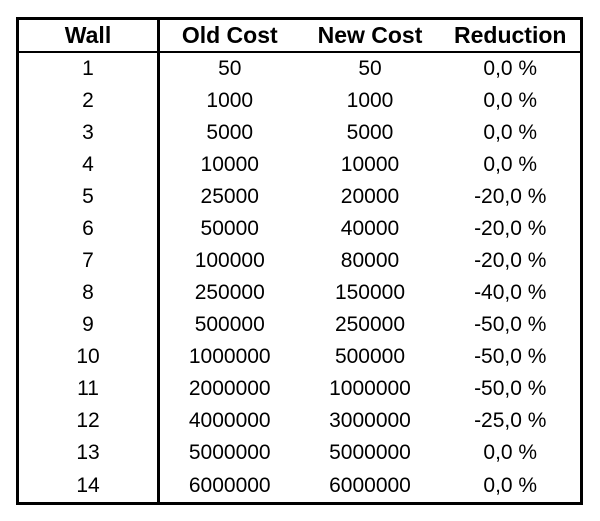 This screenshot has height=521, width=600. Describe the element at coordinates (370, 229) in the screenshot. I see `cell-new-cost: 40000` at that location.